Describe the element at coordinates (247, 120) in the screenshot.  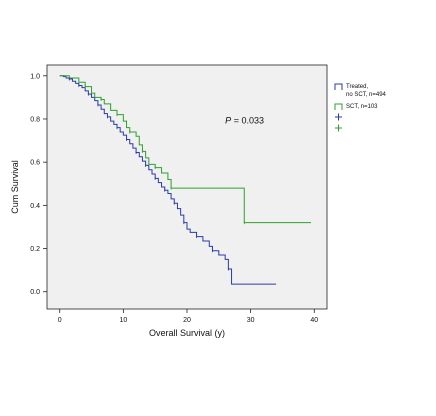
I see `p-value-text: = 0.033` at that location.